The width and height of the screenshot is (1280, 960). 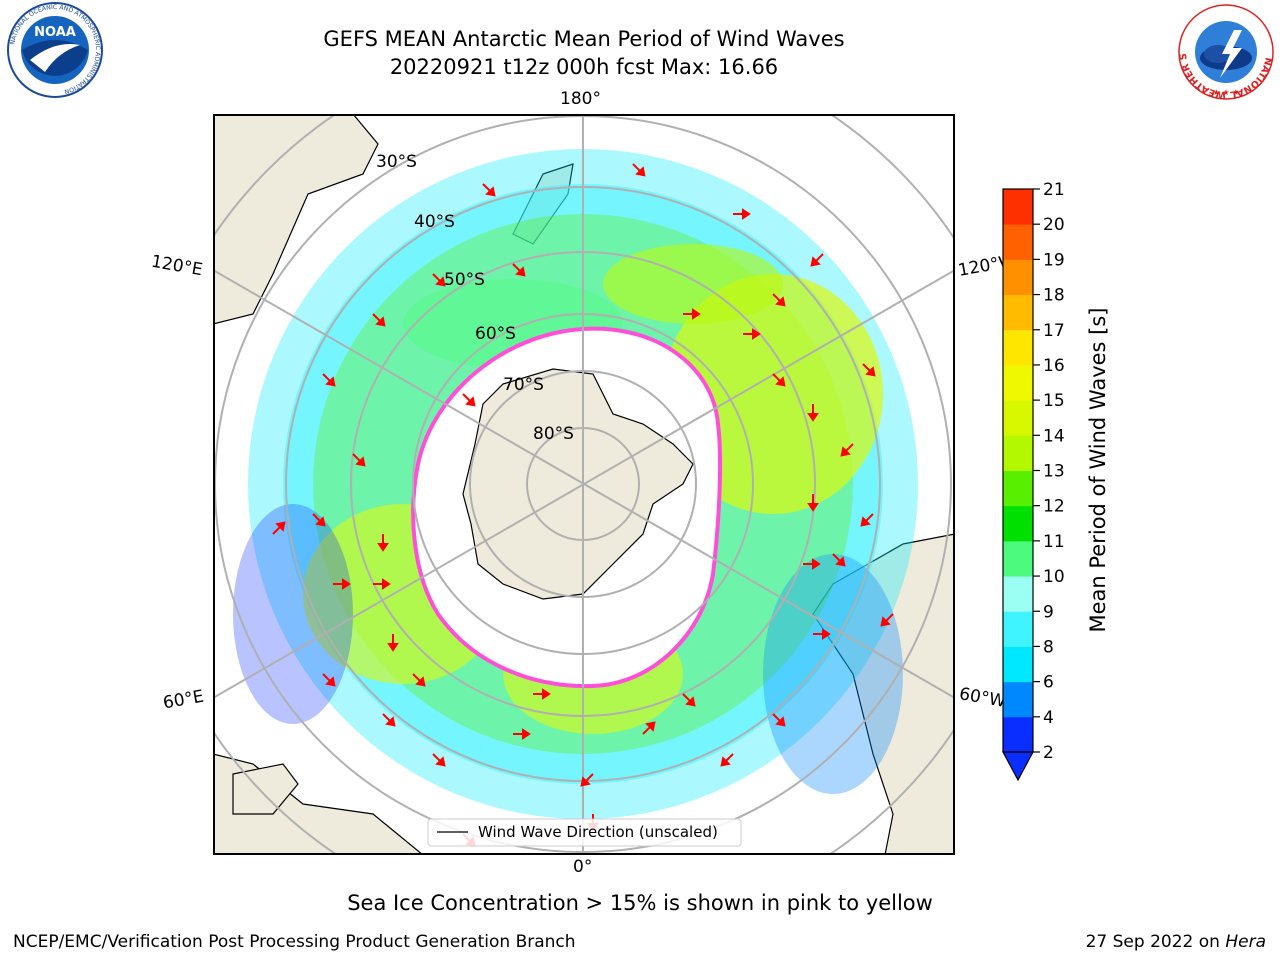 I want to click on colorbar-tick-label: 19, so click(x=1054, y=260).